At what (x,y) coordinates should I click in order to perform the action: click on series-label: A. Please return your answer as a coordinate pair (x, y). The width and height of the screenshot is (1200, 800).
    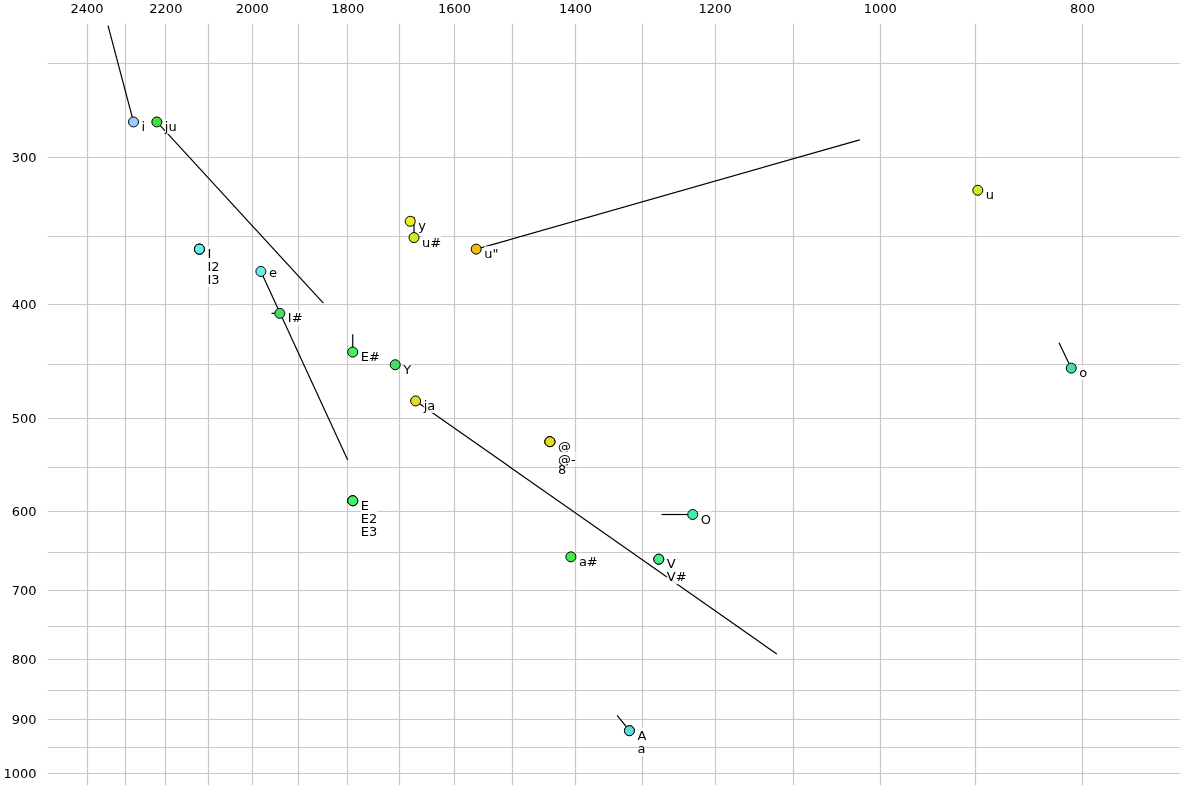
    Looking at the image, I should click on (642, 735).